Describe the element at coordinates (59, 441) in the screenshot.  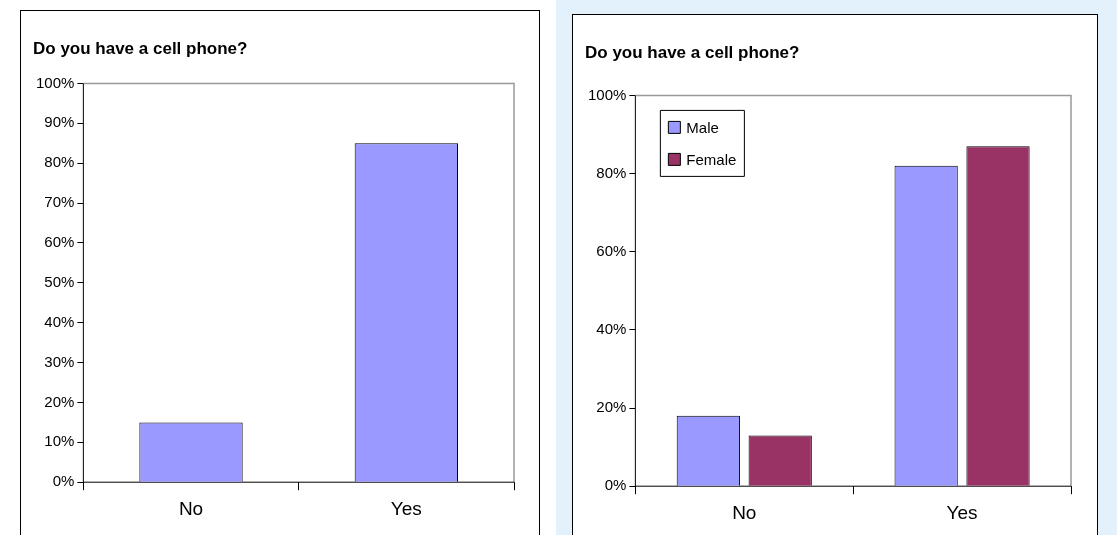
I see `y-tick-label: 10%` at that location.